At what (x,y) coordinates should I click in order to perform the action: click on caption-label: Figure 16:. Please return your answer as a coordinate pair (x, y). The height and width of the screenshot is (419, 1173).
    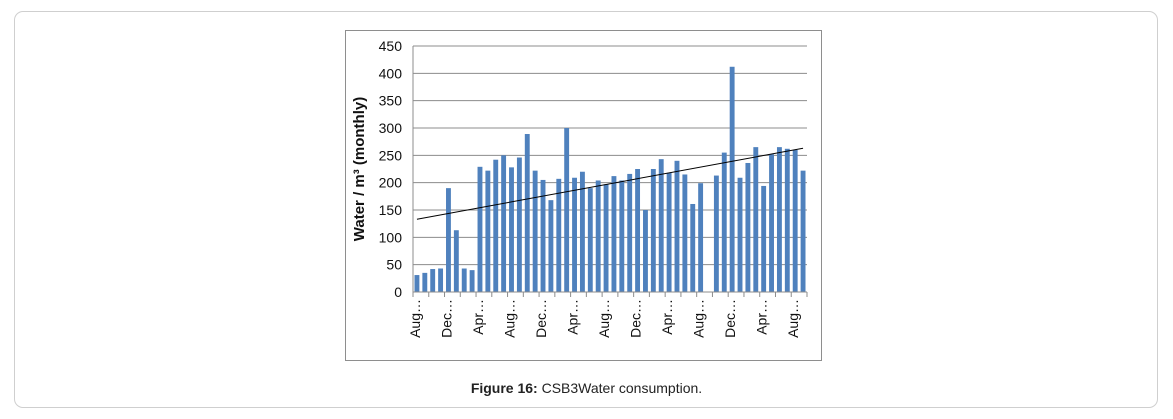
    Looking at the image, I should click on (504, 388).